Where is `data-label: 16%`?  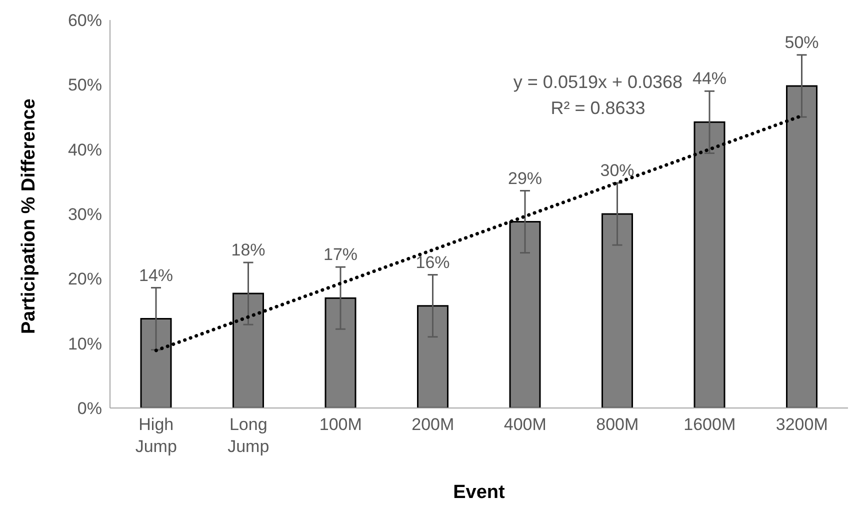 data-label: 16% is located at coordinates (433, 262).